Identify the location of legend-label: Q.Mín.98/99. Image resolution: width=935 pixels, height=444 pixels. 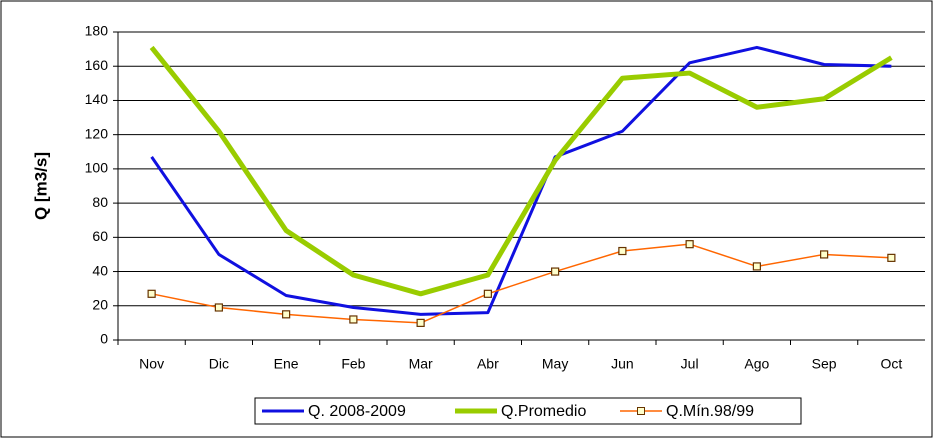
(710, 411).